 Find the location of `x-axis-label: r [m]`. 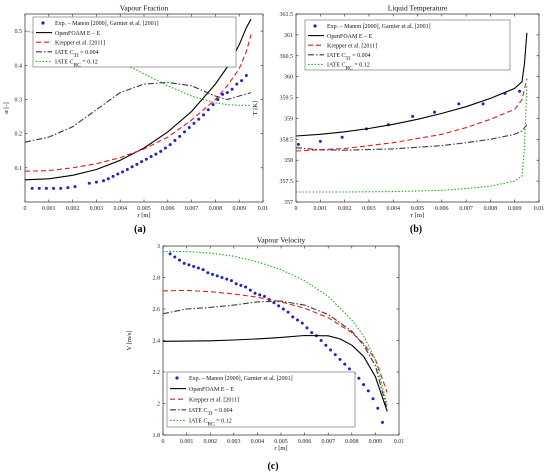

x-axis-label: r [m] is located at coordinates (280, 448).